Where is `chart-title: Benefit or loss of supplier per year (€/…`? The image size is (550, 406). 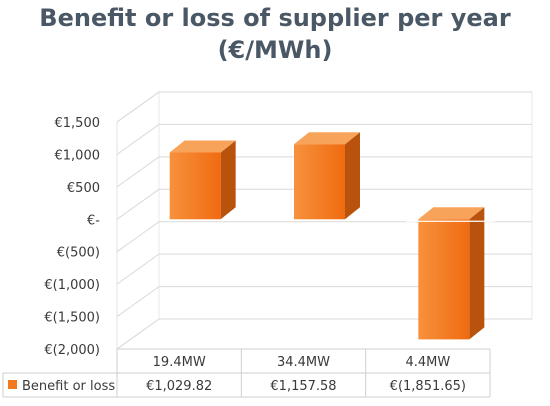
chart-title: Benefit or loss of supplier per year (€/… is located at coordinates (275, 34).